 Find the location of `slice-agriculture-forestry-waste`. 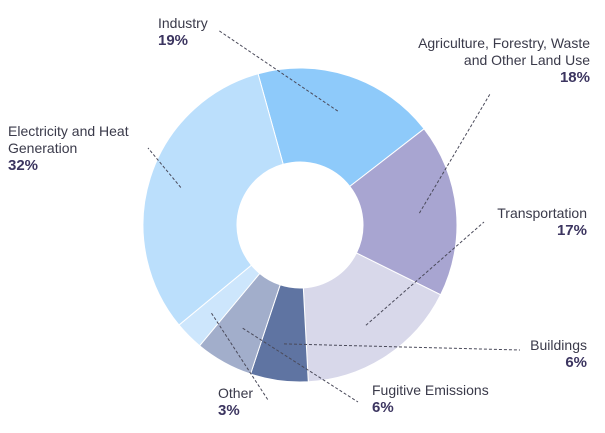

slice-agriculture-forestry-waste is located at coordinates (403, 212).